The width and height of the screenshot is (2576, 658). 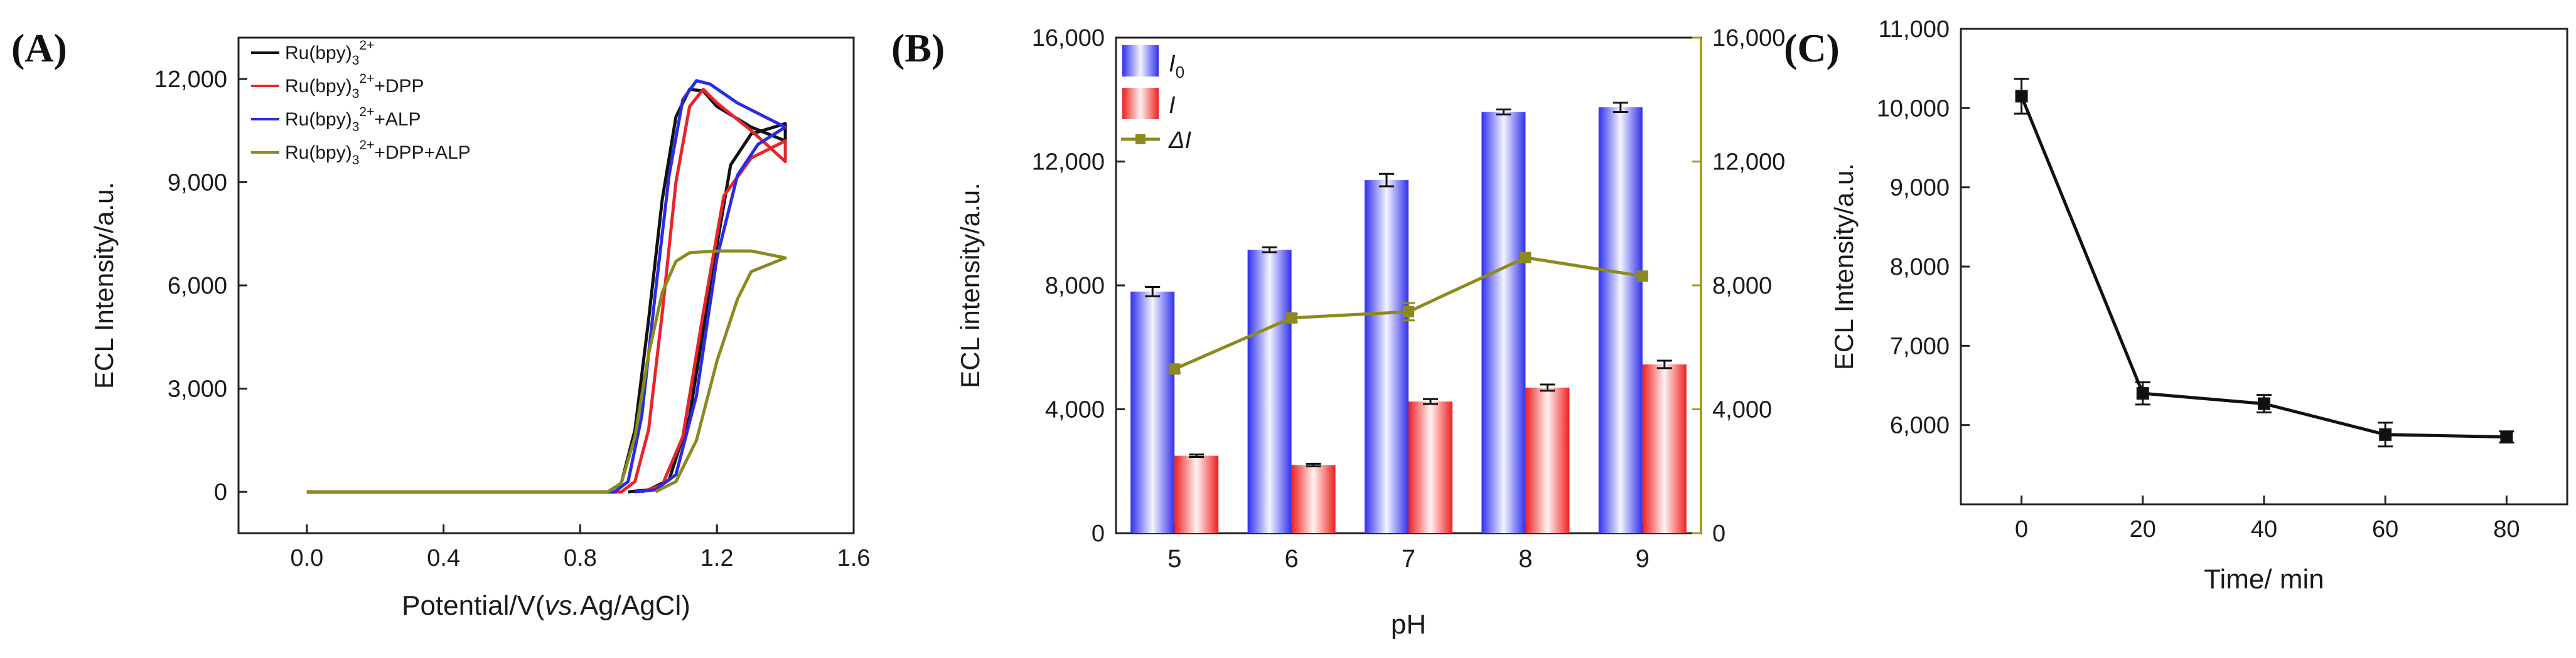 What do you see at coordinates (378, 152) in the screenshot?
I see `legend-label-ru-dpp-alp: Ru(bpy)32++DPP+ALP` at bounding box center [378, 152].